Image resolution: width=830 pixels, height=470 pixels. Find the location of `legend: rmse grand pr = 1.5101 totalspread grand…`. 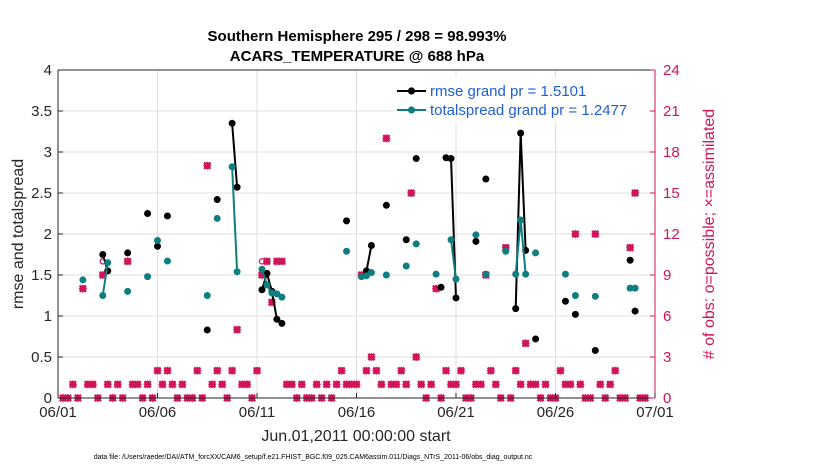

legend: rmse grand pr = 1.5101 totalspread grand… is located at coordinates (522, 100).